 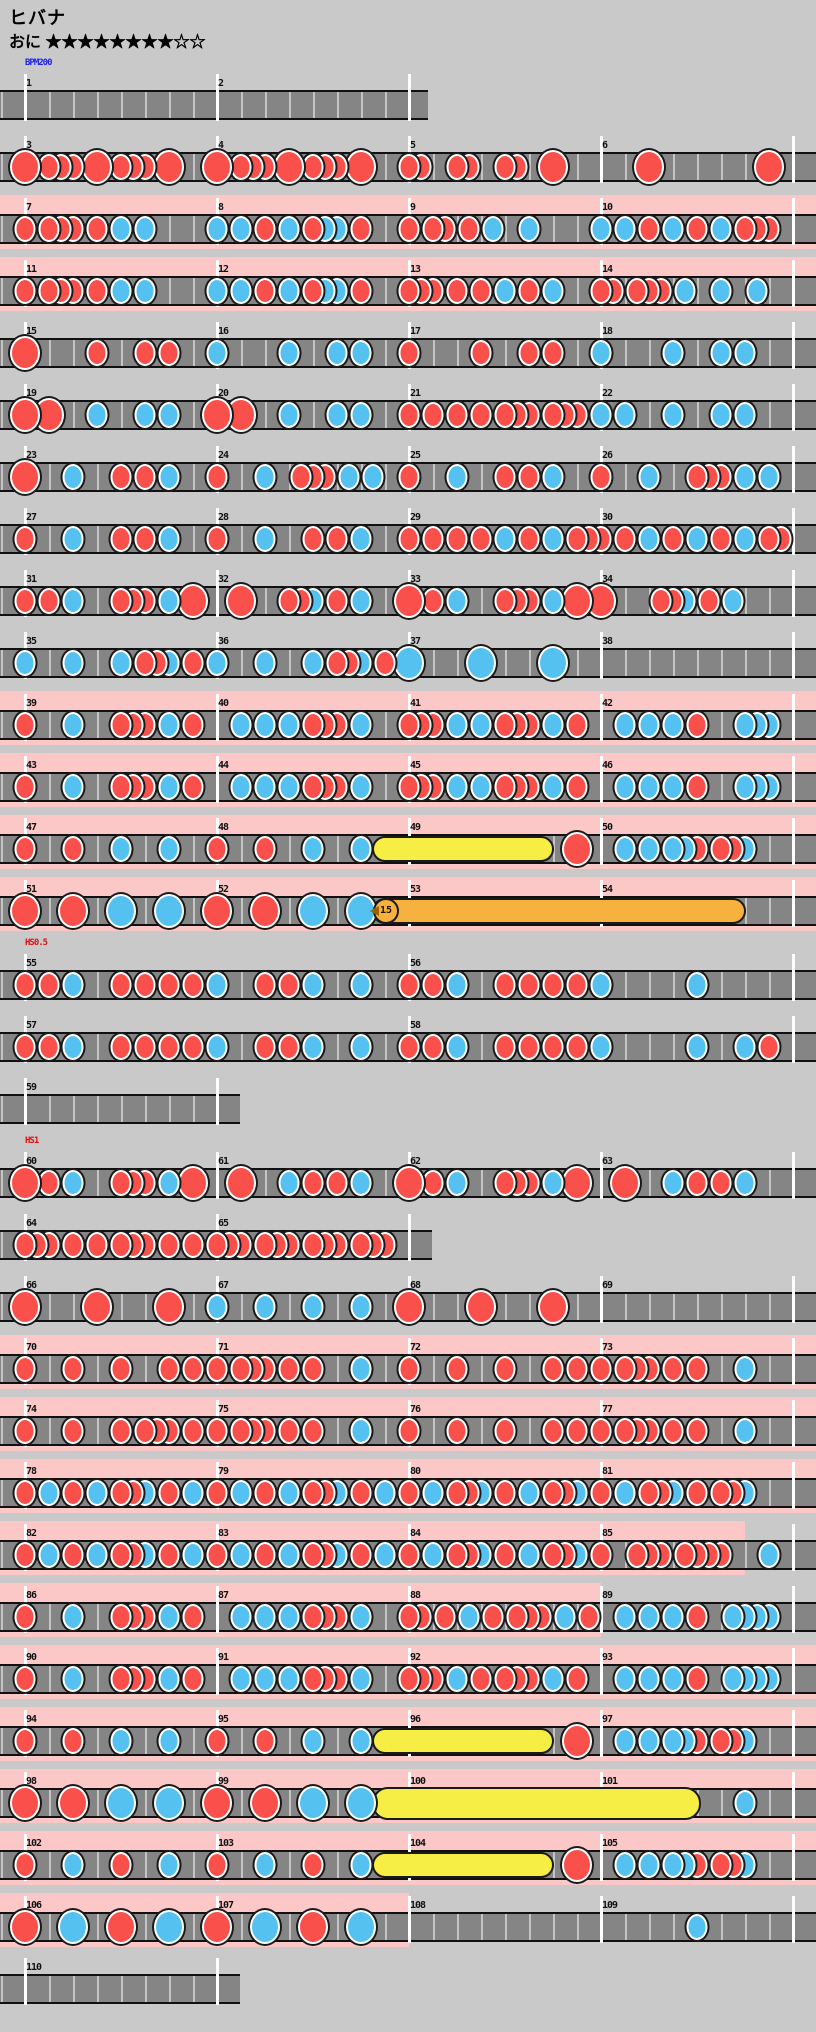 I want to click on measure-number: 90, so click(x=31, y=1657).